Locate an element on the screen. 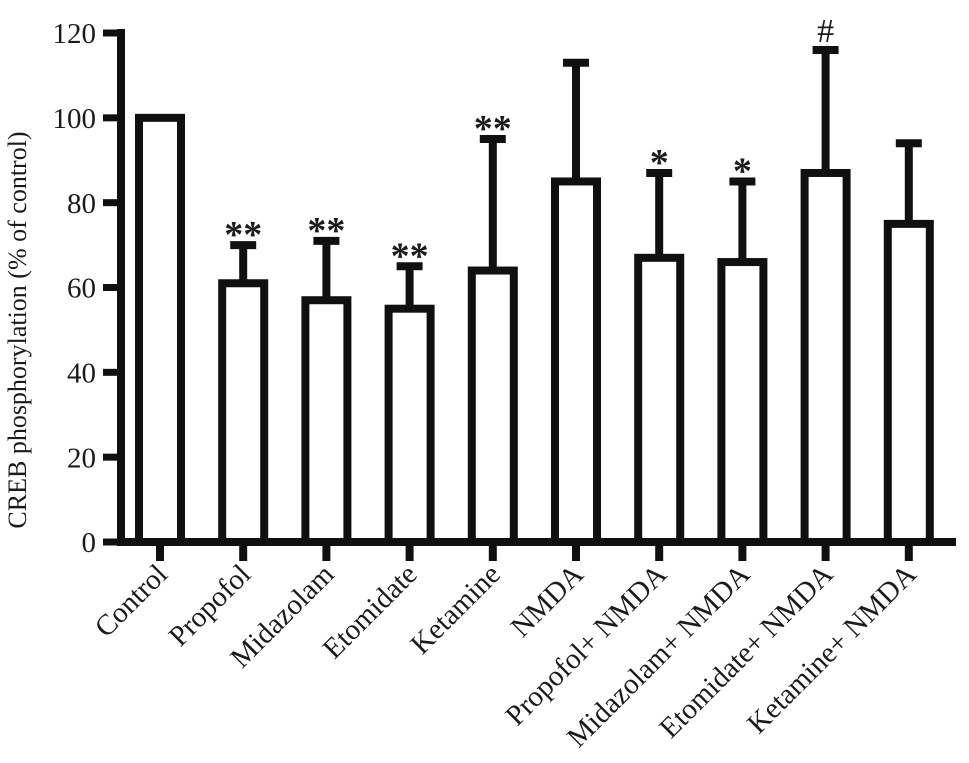 The image size is (969, 763). y-tick-label: 0 is located at coordinates (89, 543).